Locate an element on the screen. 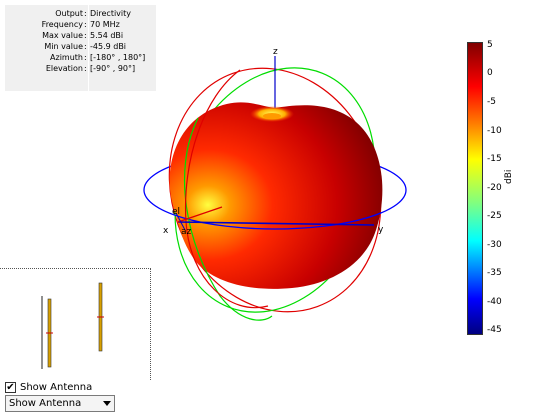 This screenshot has height=420, width=560. show-antenna-toggle: ✔ Show Antenna is located at coordinates (48, 387).